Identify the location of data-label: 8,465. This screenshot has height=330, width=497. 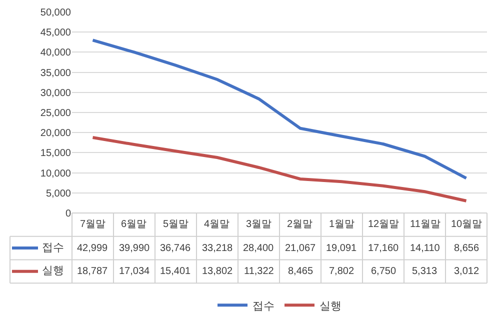
(301, 271).